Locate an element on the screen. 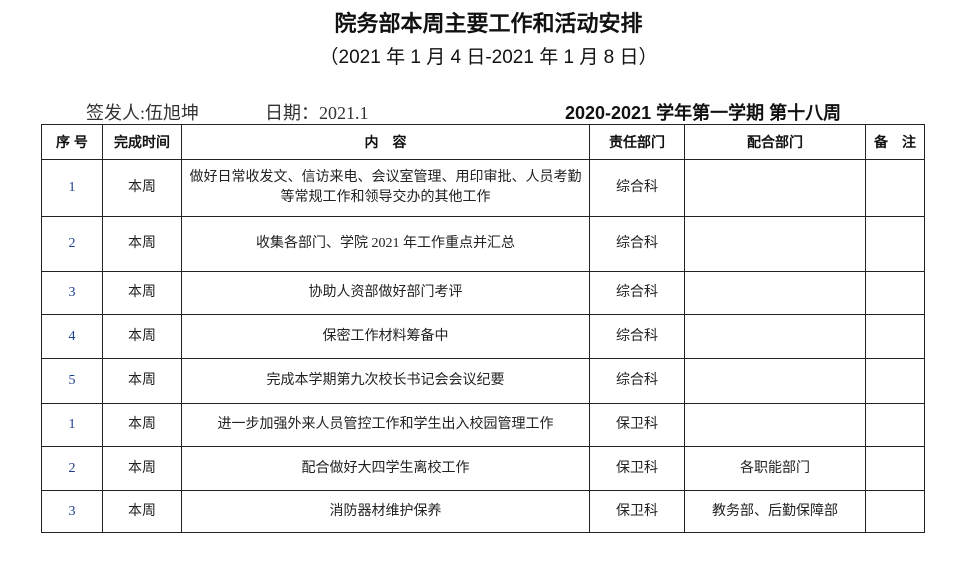 The image size is (977, 563). header-note: 备 注 is located at coordinates (895, 142).